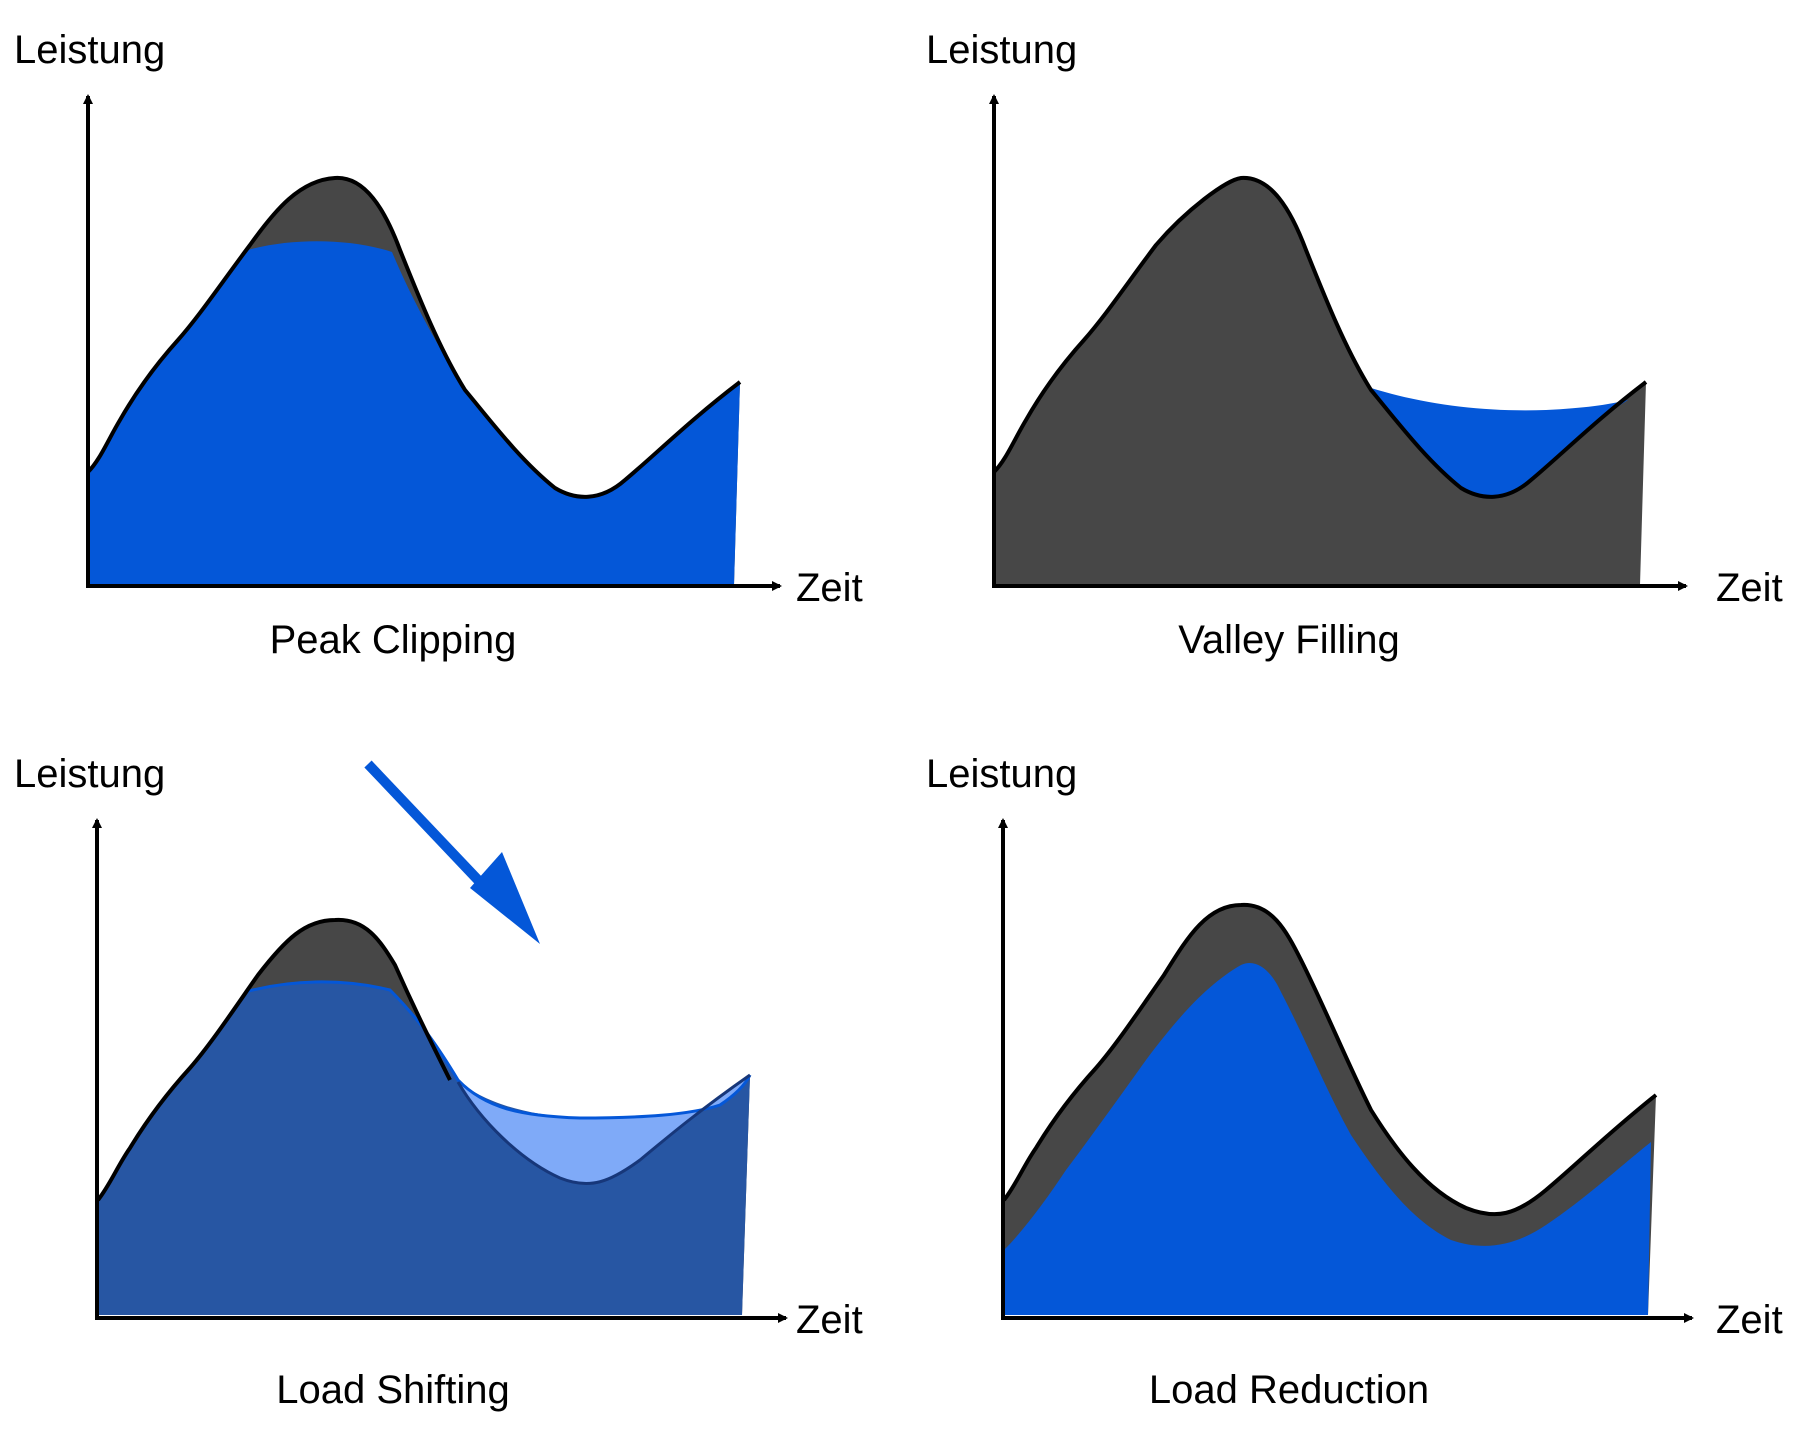 The width and height of the screenshot is (1812, 1438). I want to click on reduced-load-area, so click(1327, 1139).